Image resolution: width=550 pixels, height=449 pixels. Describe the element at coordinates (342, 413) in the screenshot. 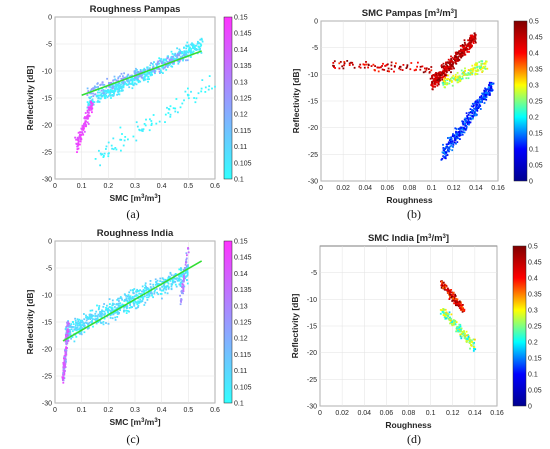

I see `x-tick-label: 0.02` at that location.